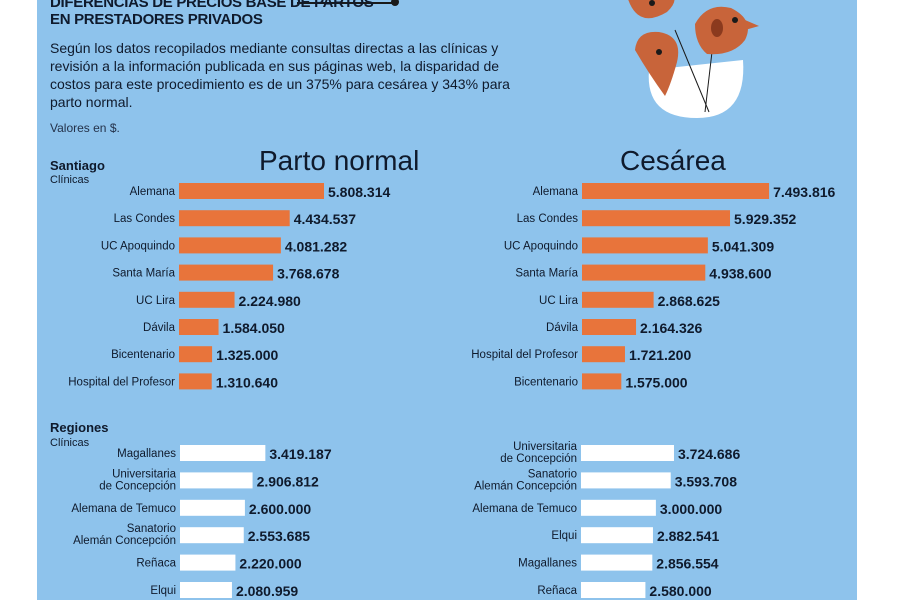 The image size is (900, 600). Describe the element at coordinates (556, 192) in the screenshot. I see `category-label: Alemana` at that location.